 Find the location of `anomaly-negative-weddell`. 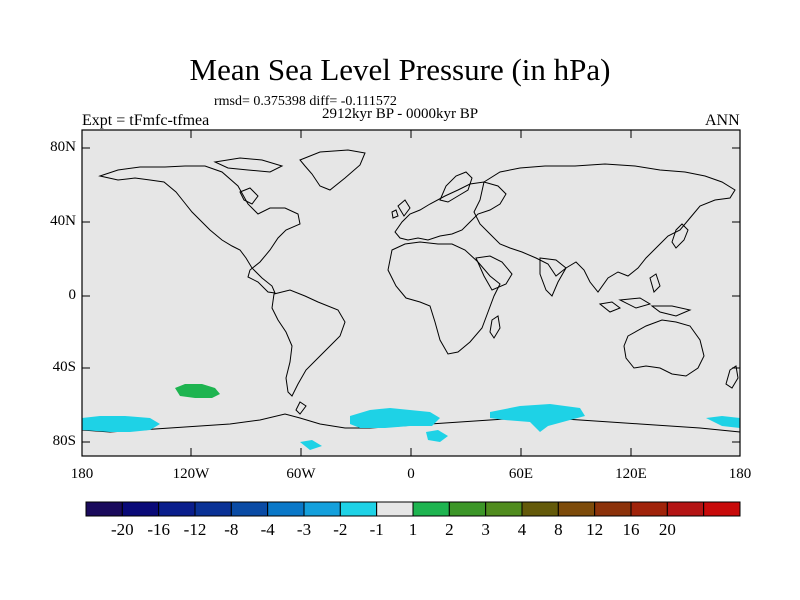

anomaly-negative-weddell is located at coordinates (437, 436).